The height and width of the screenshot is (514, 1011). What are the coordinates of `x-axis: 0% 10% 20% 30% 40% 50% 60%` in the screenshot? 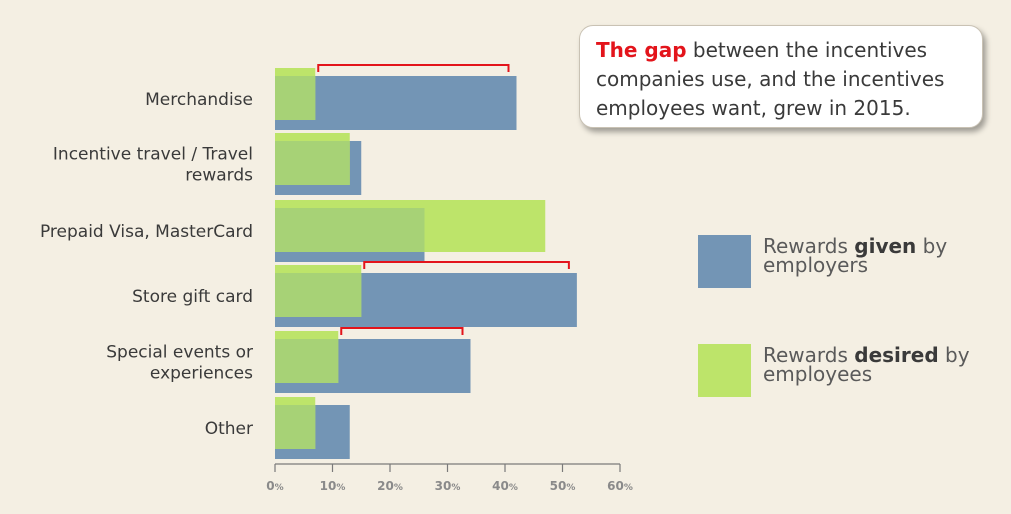 It's located at (449, 478).